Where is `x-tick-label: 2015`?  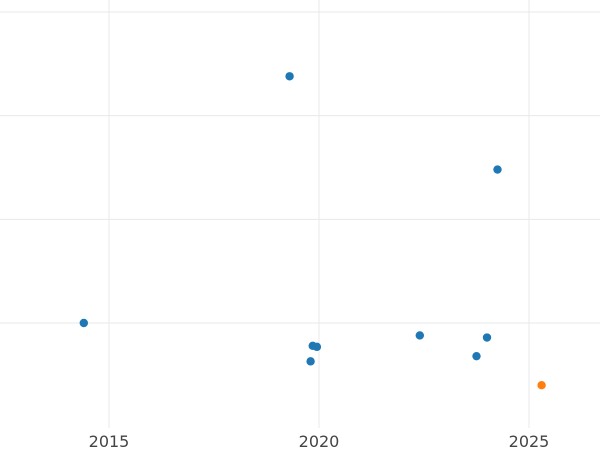 x-tick-label: 2015 is located at coordinates (109, 441).